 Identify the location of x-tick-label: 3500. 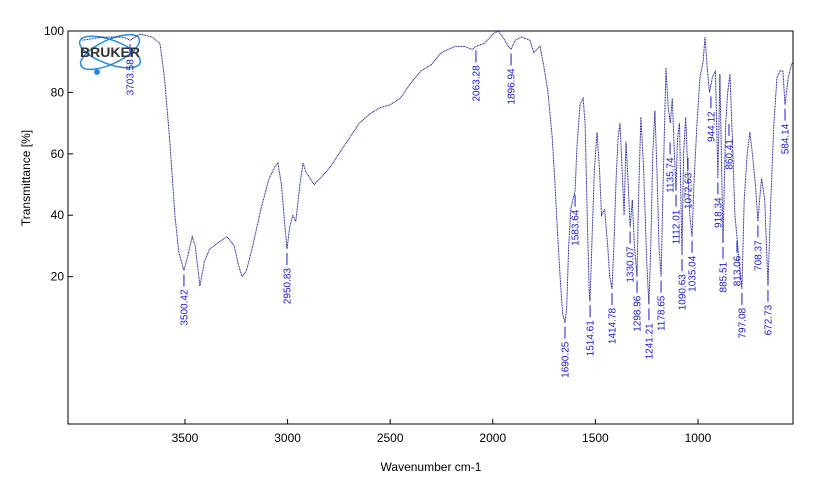
(185, 438).